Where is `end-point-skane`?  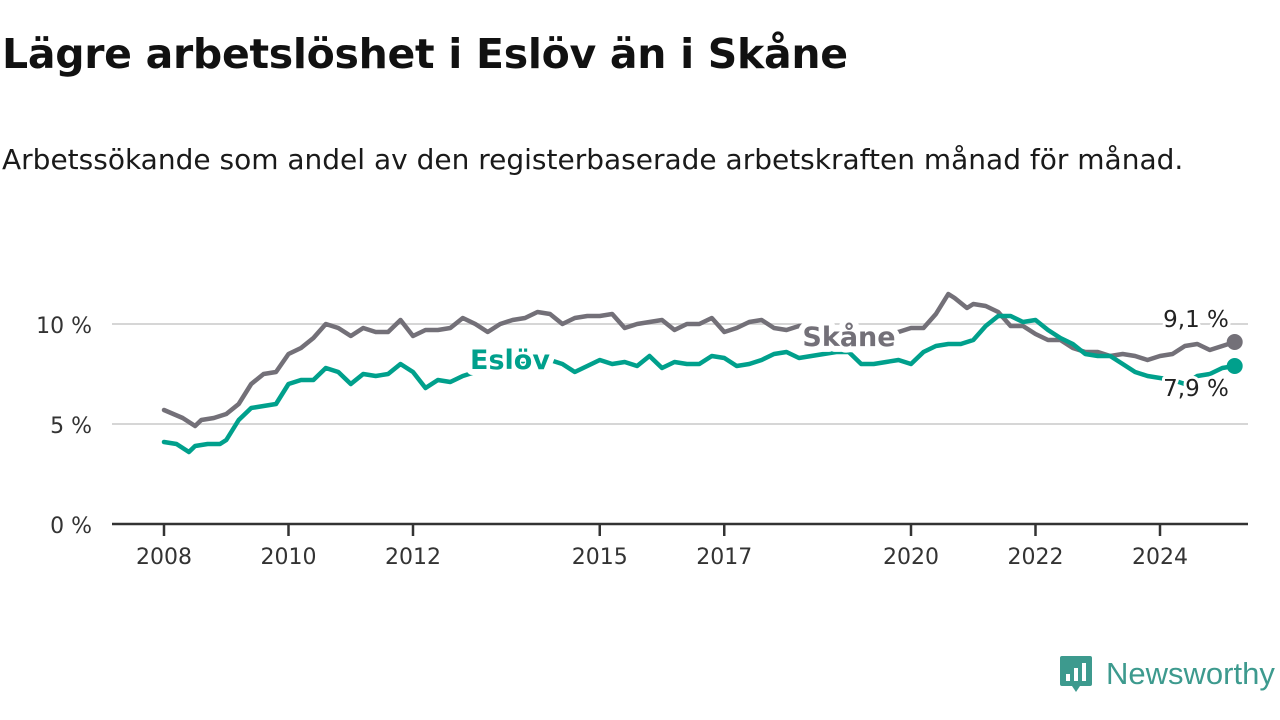 end-point-skane is located at coordinates (1234, 342).